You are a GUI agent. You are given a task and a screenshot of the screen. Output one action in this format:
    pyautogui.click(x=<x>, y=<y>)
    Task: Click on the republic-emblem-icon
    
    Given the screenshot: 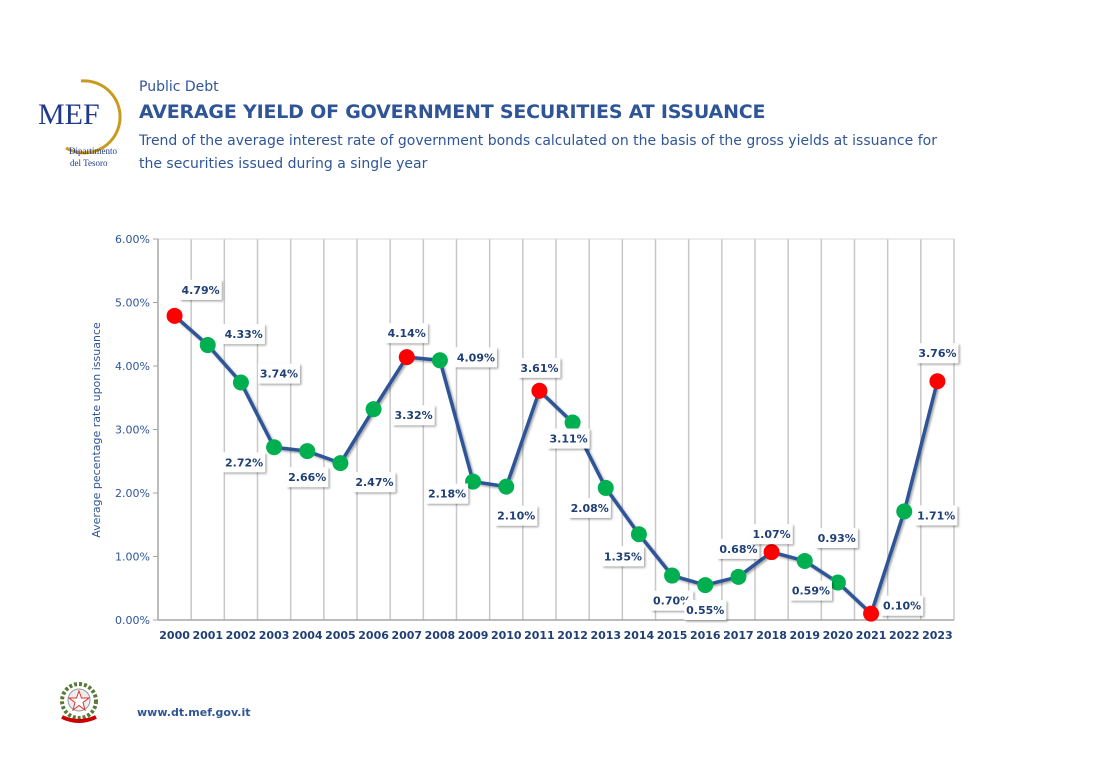 What is the action you would take?
    pyautogui.click(x=79, y=702)
    